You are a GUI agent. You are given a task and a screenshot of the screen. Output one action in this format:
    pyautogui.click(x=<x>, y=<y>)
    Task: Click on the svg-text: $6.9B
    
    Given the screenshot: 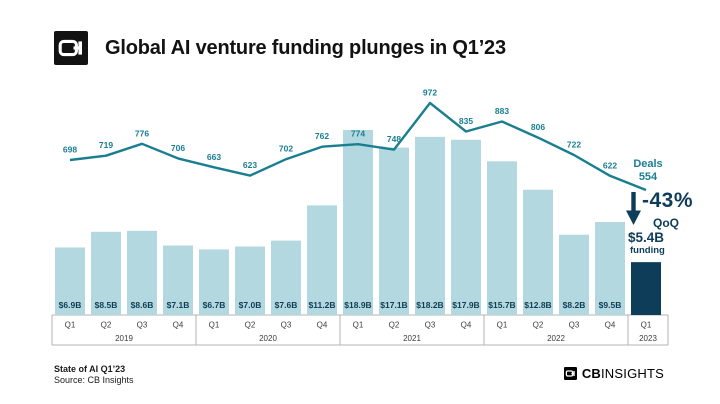 What is the action you would take?
    pyautogui.click(x=70, y=305)
    